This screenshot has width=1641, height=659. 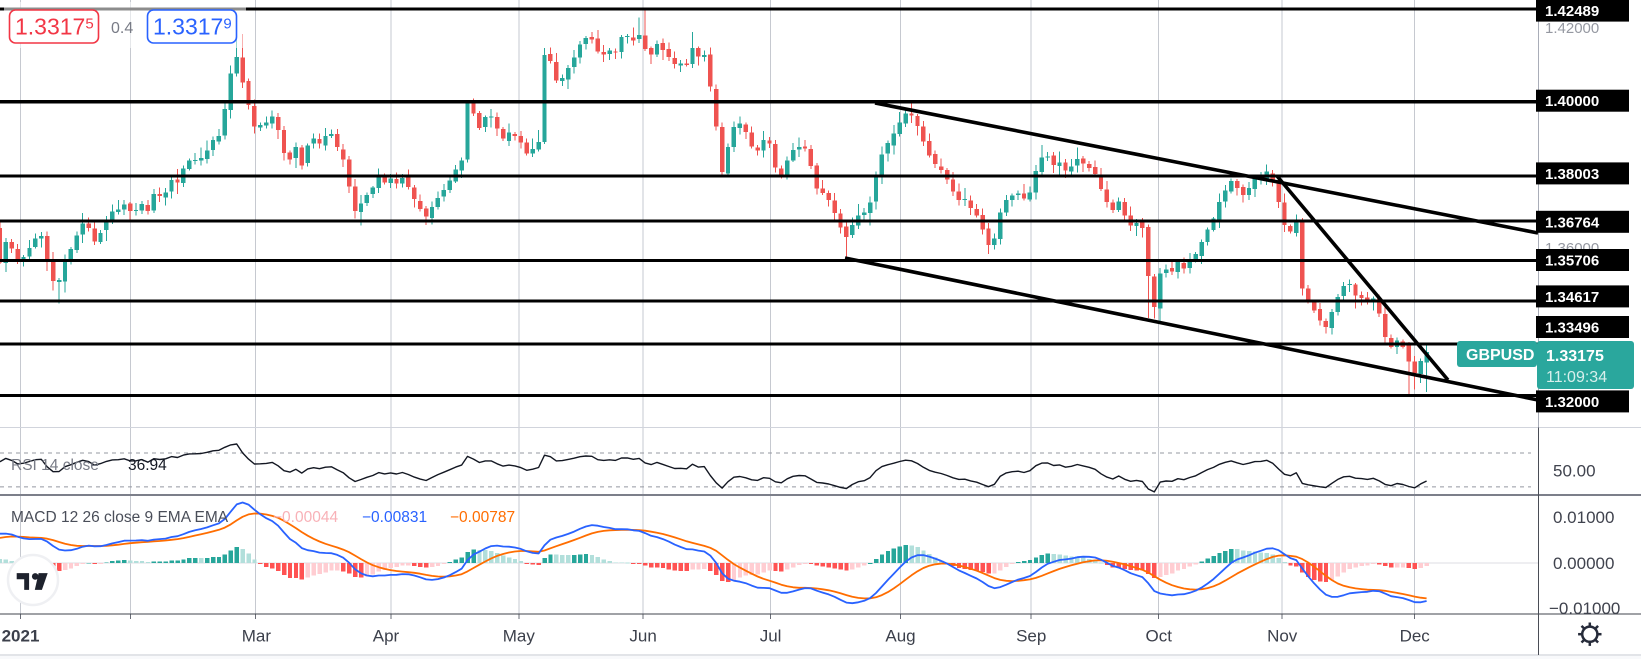 I want to click on svg-text: 0.00000, so click(x=1583, y=563).